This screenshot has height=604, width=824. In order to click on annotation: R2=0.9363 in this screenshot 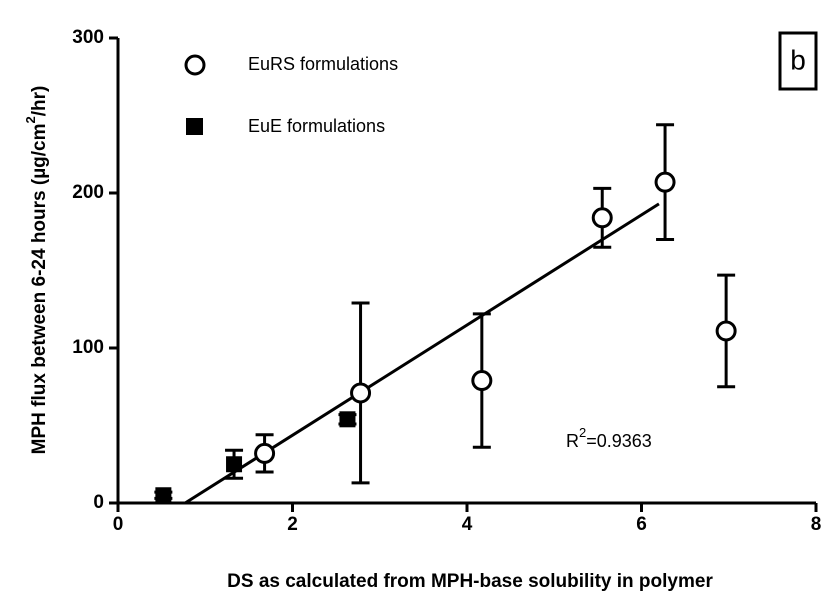, I will do `click(609, 437)`.